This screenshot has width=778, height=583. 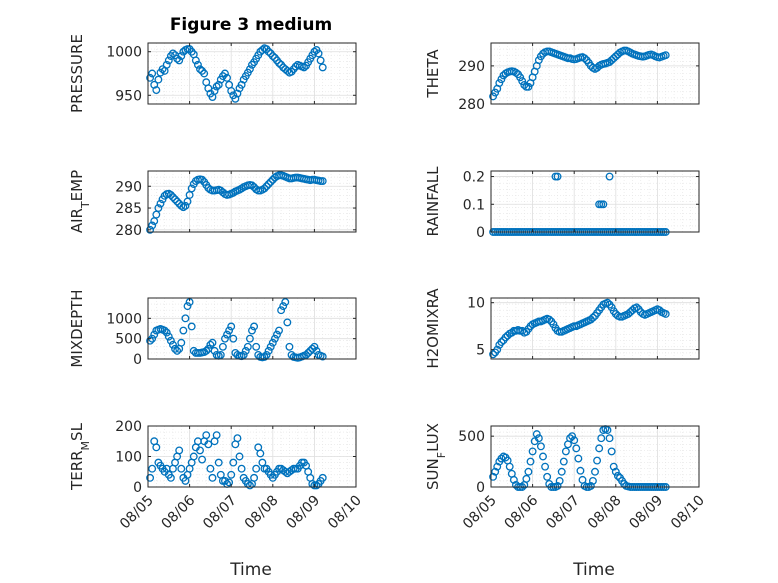 What do you see at coordinates (251, 25) in the screenshot?
I see `figure-title: Figure 3 medium` at bounding box center [251, 25].